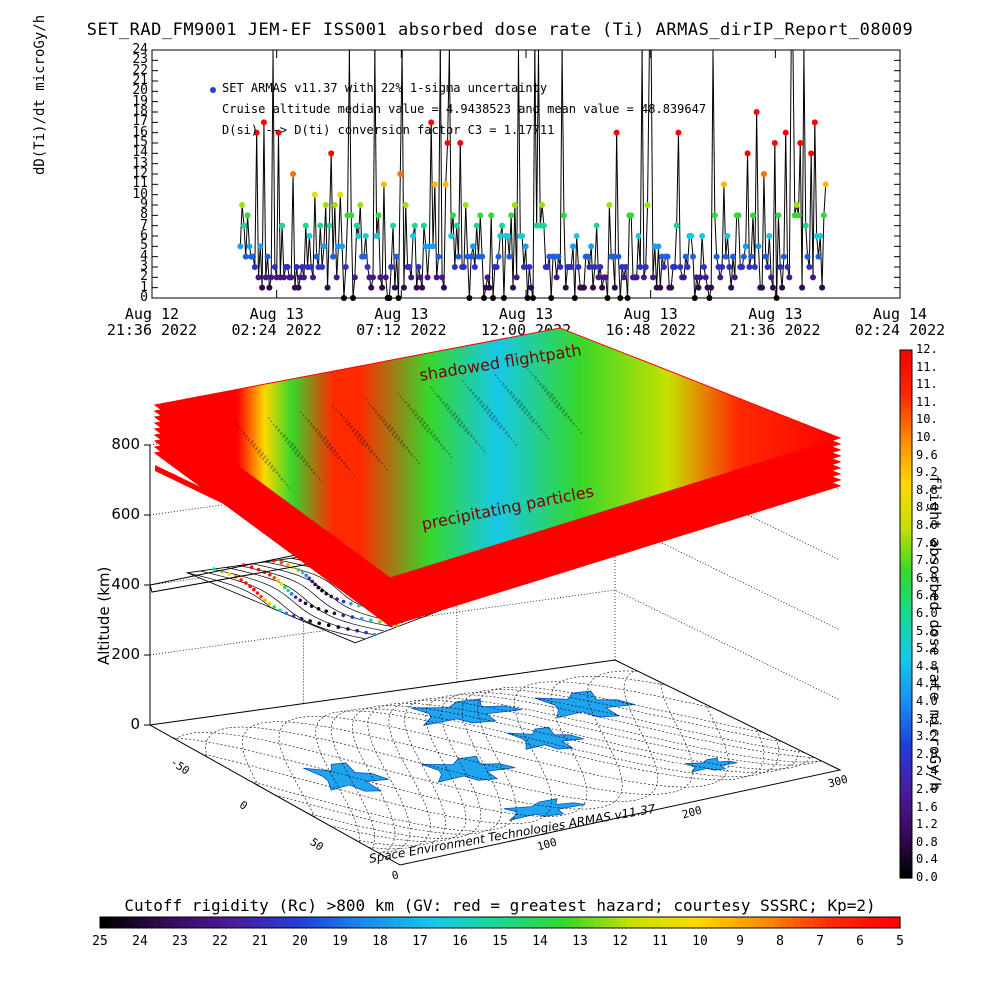  What do you see at coordinates (927, 806) in the screenshot?
I see `dose-rate-tick-label: 1.6` at bounding box center [927, 806].